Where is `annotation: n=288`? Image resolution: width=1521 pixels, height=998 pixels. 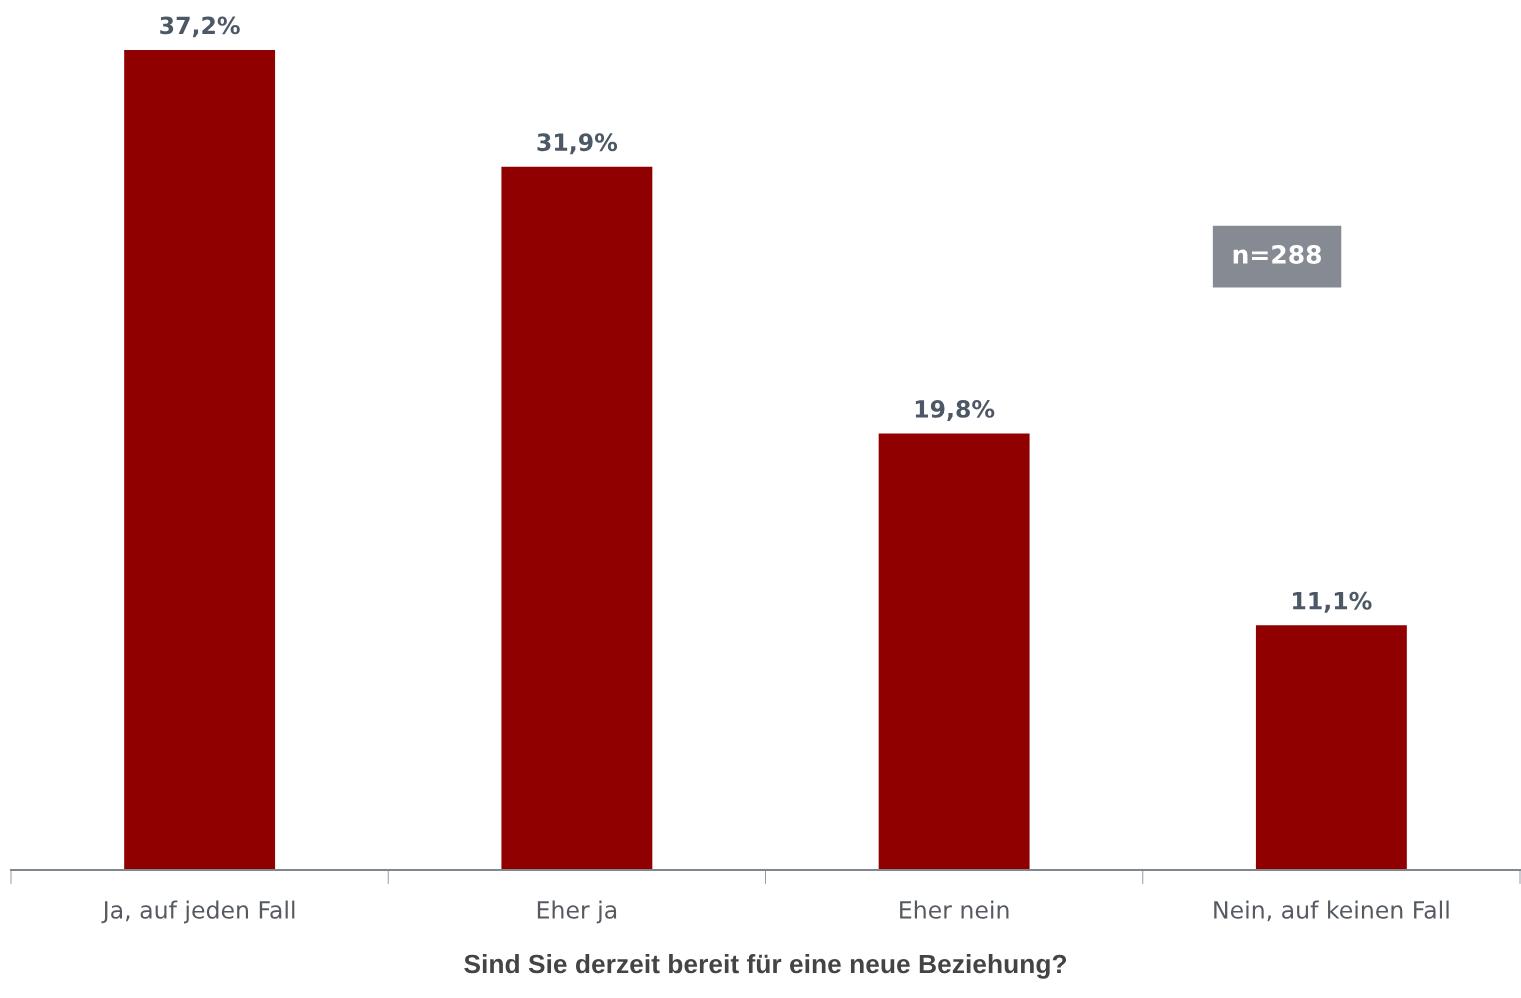 annotation: n=288 is located at coordinates (1277, 254).